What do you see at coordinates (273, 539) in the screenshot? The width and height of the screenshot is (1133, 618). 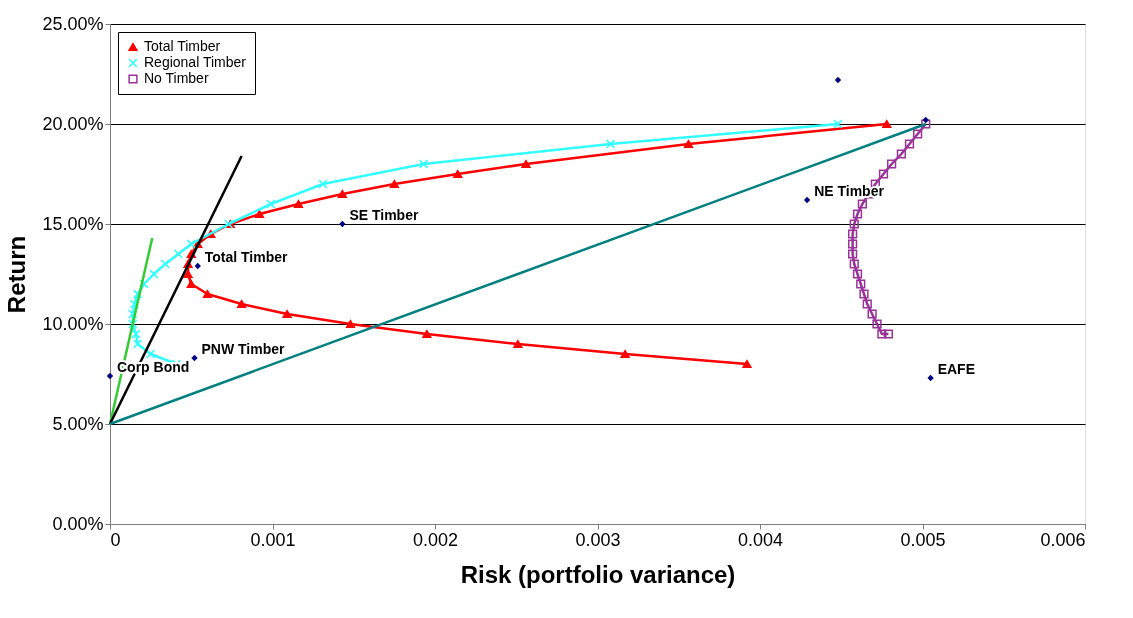 I see `x-tick-label: 0.001` at bounding box center [273, 539].